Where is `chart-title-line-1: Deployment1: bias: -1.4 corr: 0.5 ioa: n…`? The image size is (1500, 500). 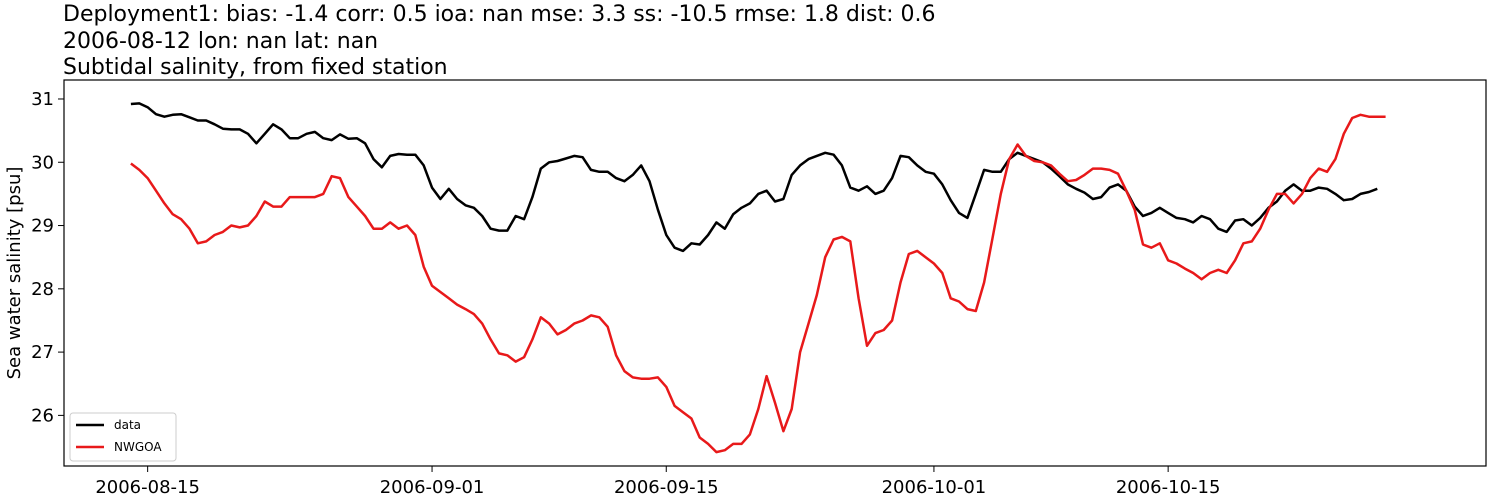 chart-title-line-1: Deployment1: bias: -1.4 corr: 0.5 ioa: n… is located at coordinates (499, 14).